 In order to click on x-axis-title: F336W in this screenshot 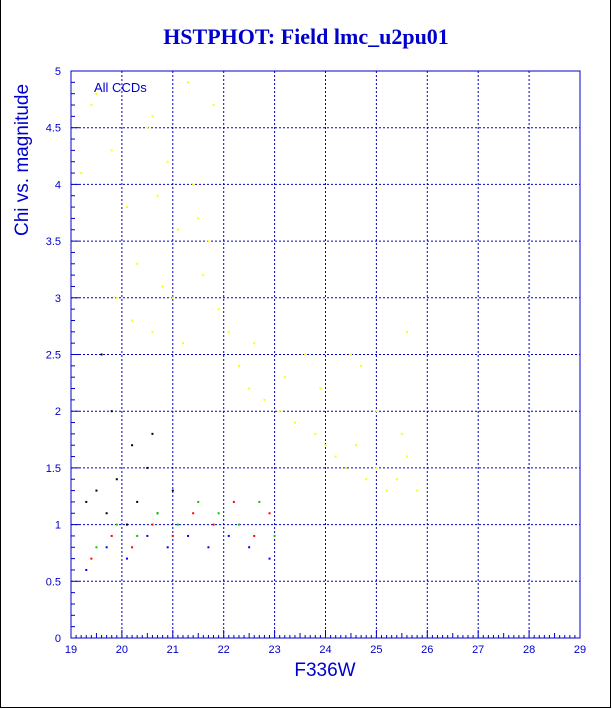, I will do `click(324, 670)`.